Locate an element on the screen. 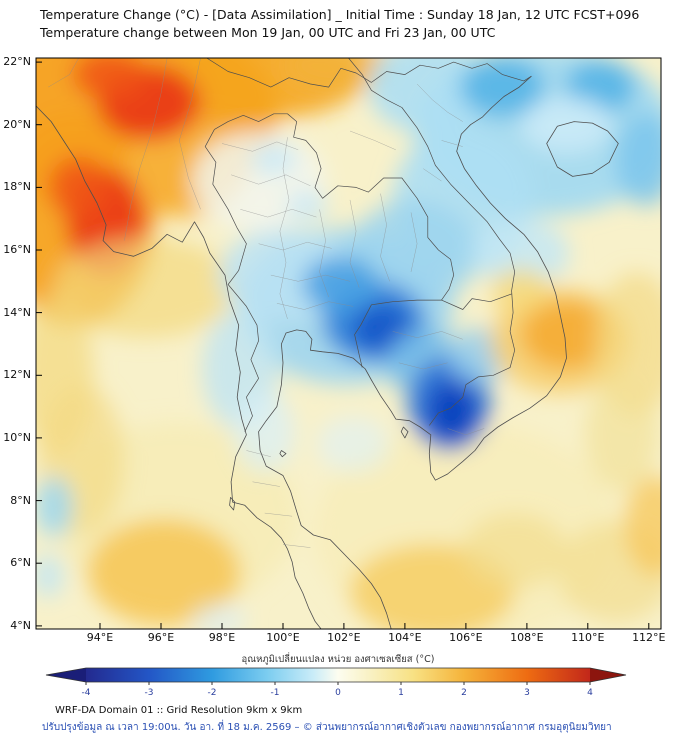 The image size is (676, 756). border-thailand-cambodia-border is located at coordinates (398, 333).